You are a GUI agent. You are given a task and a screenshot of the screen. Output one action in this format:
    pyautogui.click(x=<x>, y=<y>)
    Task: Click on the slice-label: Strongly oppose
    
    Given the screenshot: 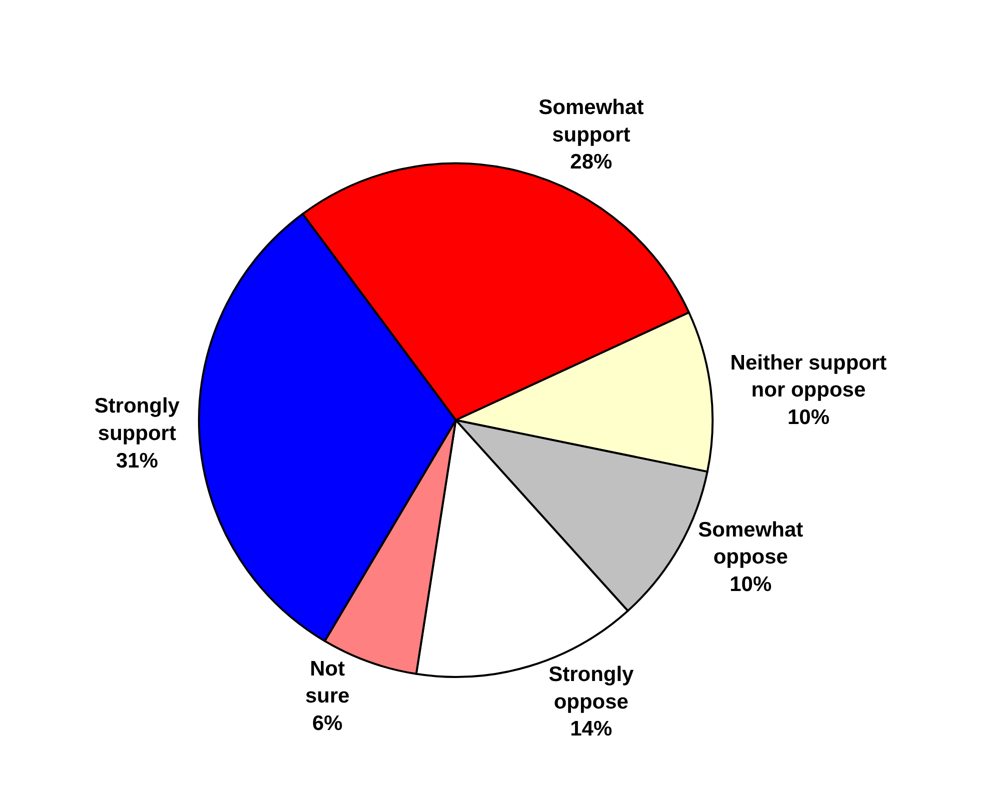 What is the action you would take?
    pyautogui.click(x=591, y=688)
    